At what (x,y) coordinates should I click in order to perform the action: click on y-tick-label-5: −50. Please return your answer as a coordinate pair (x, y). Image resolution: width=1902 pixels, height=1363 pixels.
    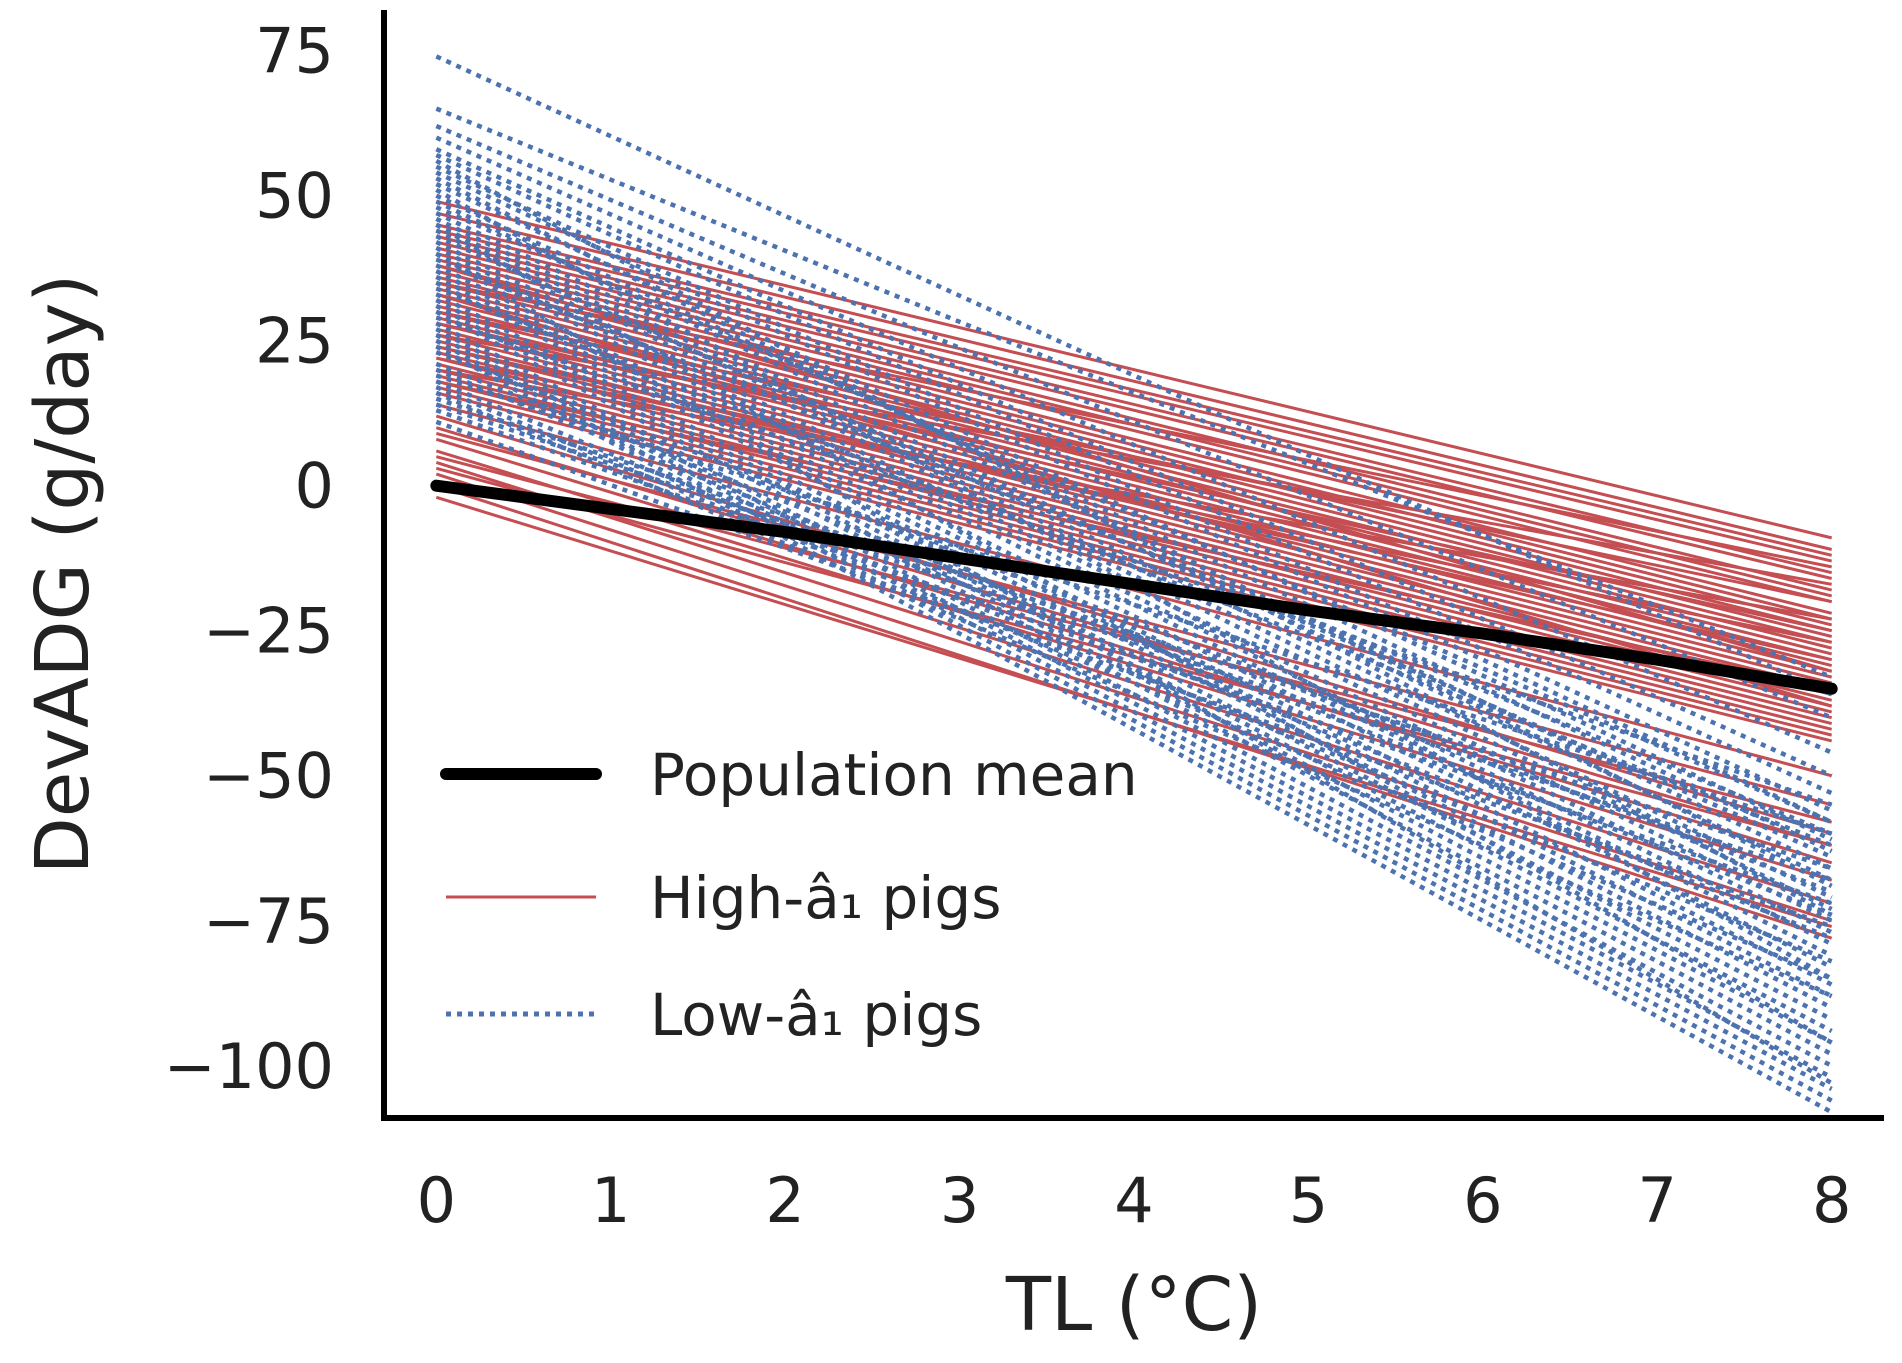
    Looking at the image, I should click on (268, 776).